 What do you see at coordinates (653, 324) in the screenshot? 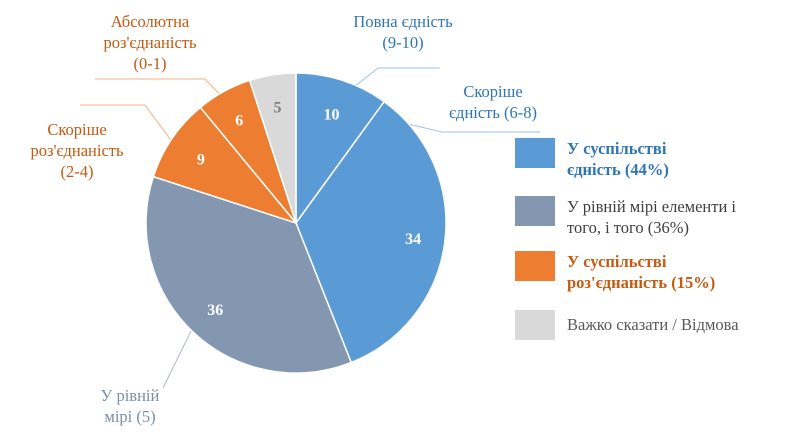
I see `legend-line: Важко сказати / Відмова` at bounding box center [653, 324].